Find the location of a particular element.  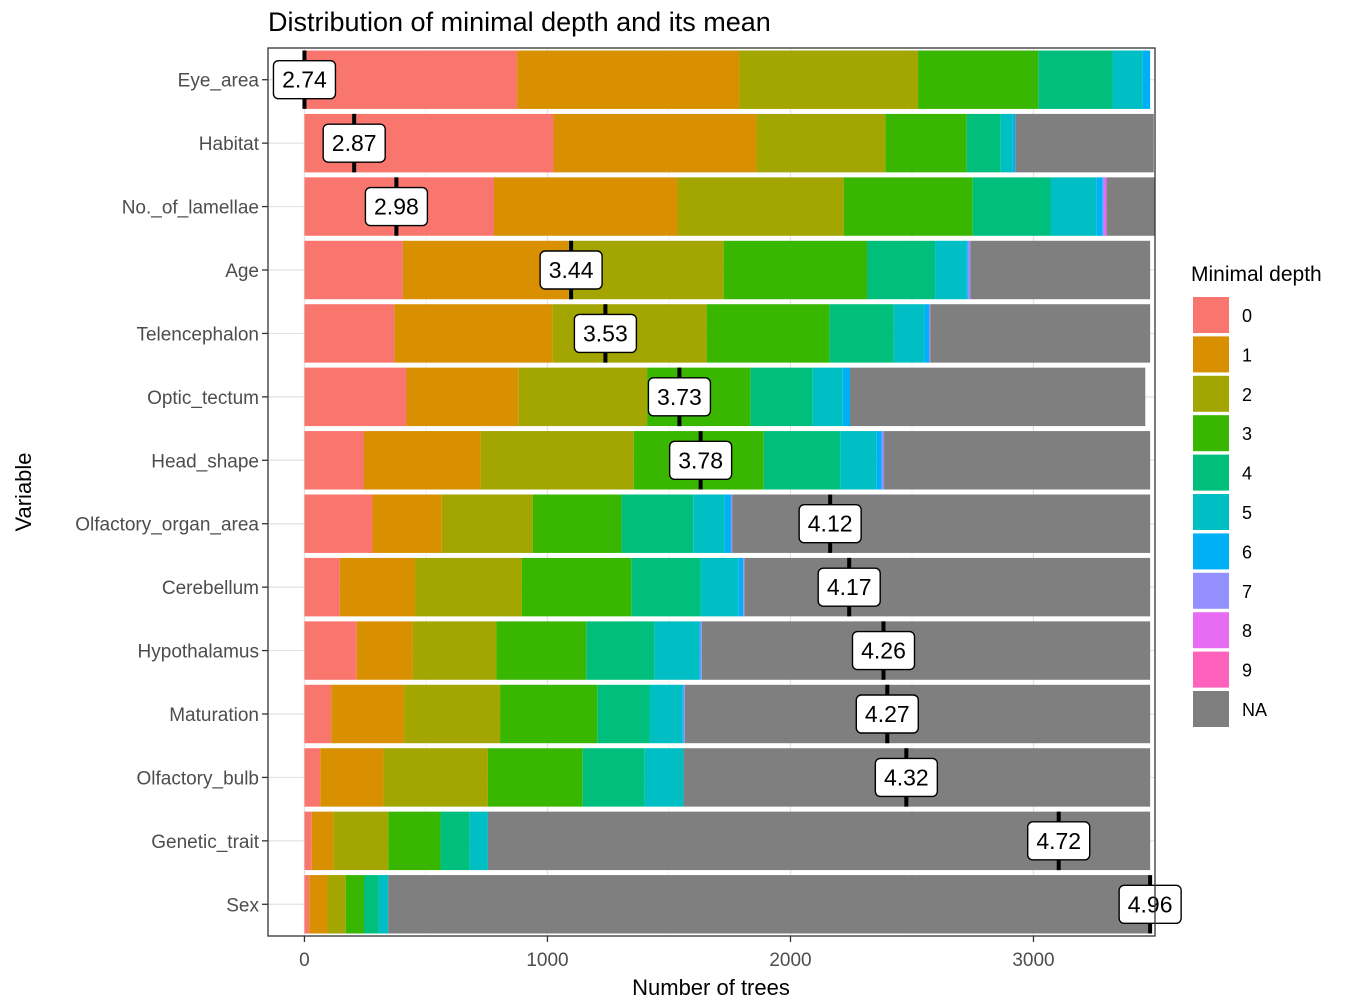

y-axis-title: Variable is located at coordinates (23, 491).